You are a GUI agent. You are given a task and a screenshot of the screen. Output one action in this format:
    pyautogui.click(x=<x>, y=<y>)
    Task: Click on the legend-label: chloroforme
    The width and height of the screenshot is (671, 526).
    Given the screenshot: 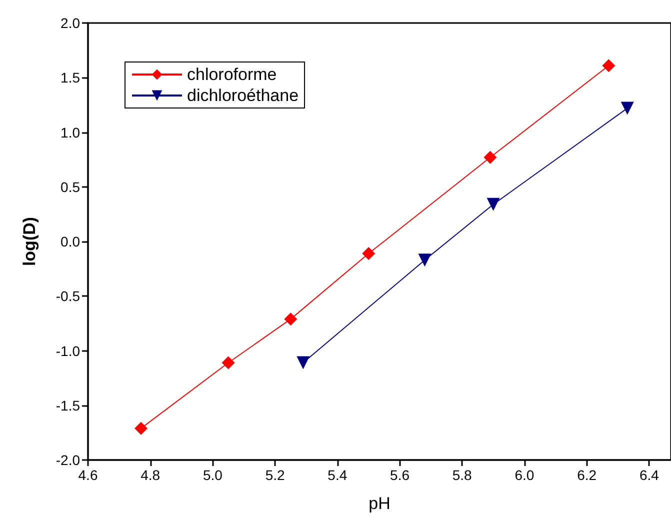 What is the action you would take?
    pyautogui.click(x=232, y=74)
    